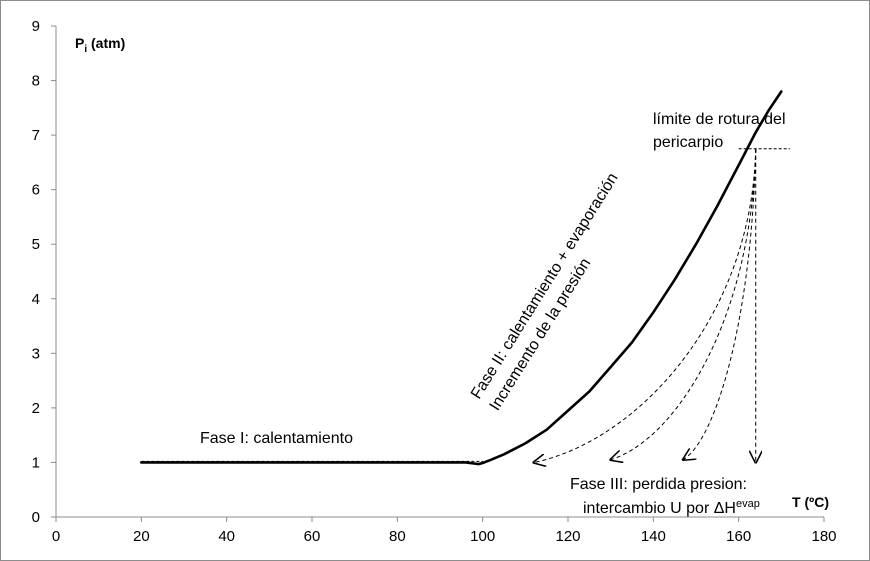  What do you see at coordinates (36, 81) in the screenshot?
I see `y-tick-label: 8` at bounding box center [36, 81].